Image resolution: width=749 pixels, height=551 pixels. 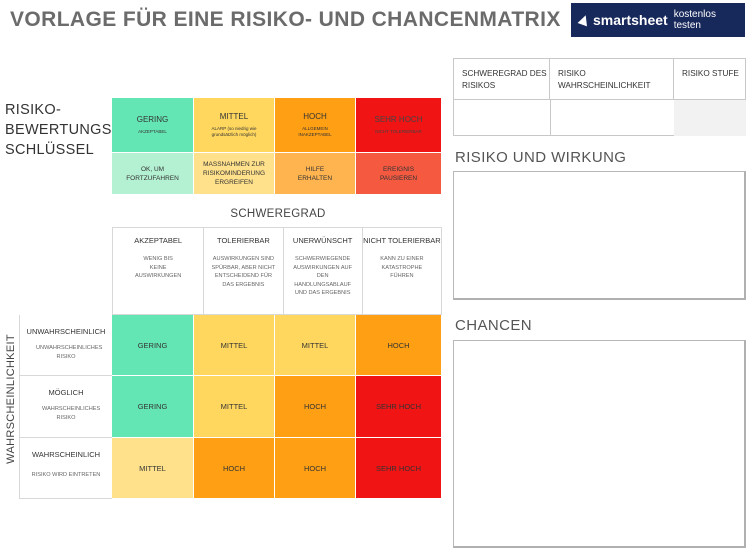 What do you see at coordinates (66, 331) in the screenshot?
I see `likelihood-row-title: UNWAHRSCHEINLICH` at bounding box center [66, 331].